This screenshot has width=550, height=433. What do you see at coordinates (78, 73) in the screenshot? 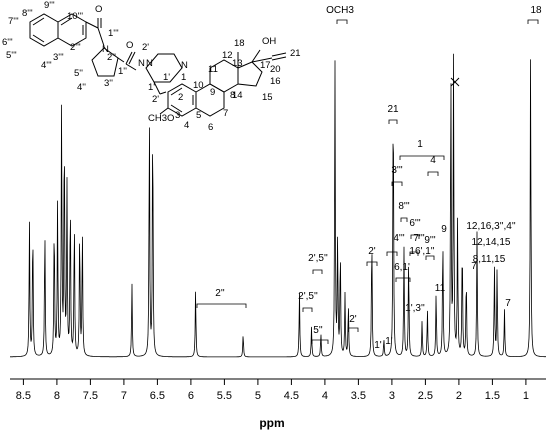
I see `structure-atom-label: 5''` at bounding box center [78, 73].